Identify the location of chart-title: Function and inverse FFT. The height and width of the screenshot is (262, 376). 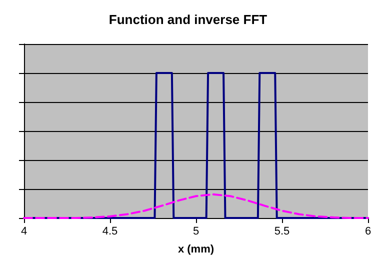
(188, 19).